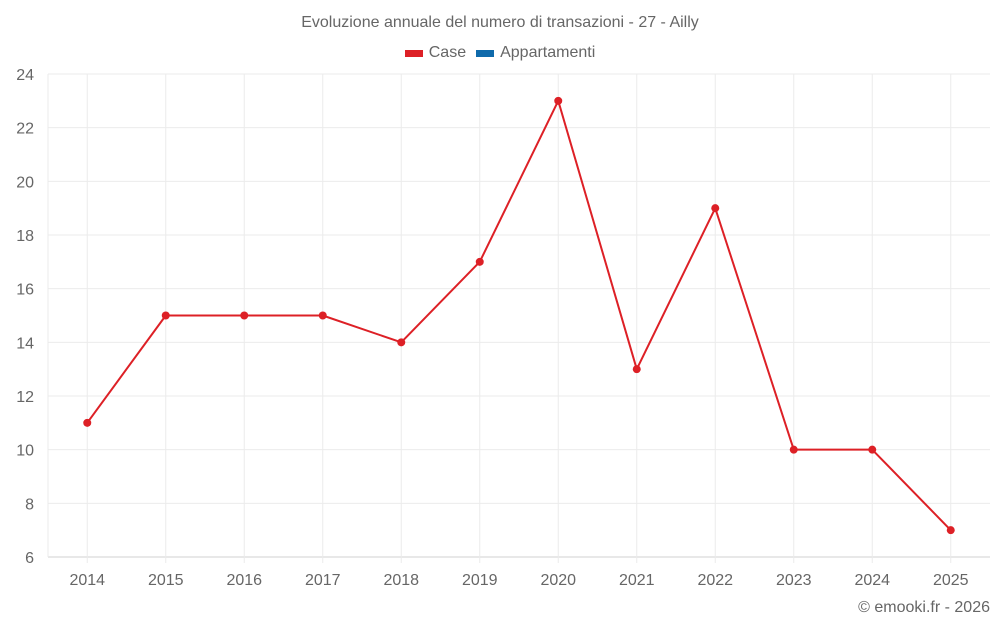 The image size is (1000, 625). I want to click on x-tick-label: 2022, so click(715, 580).